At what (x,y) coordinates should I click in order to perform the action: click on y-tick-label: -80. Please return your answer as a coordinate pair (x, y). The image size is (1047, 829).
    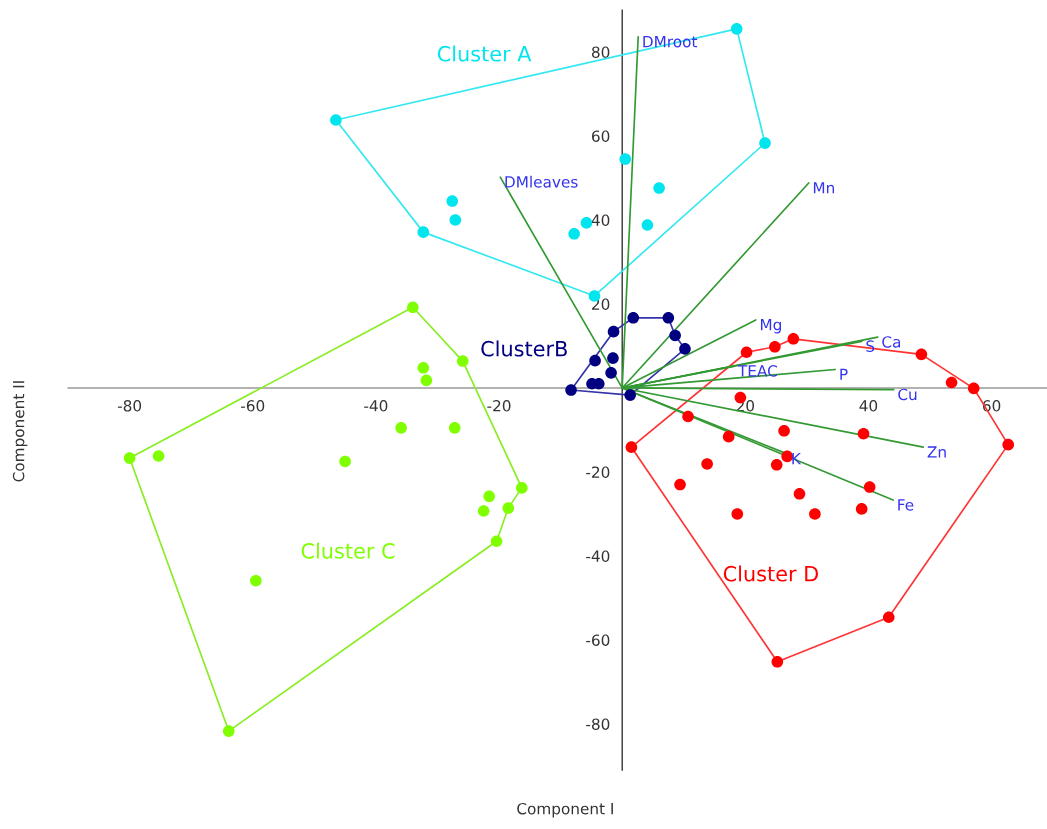
    Looking at the image, I should click on (598, 724).